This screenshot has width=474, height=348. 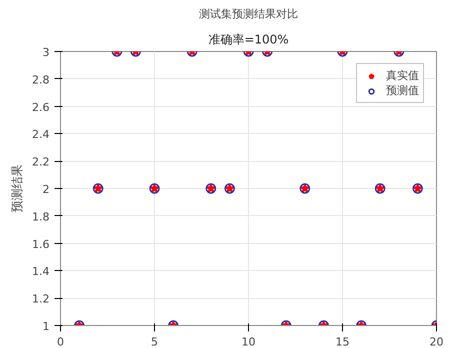 What do you see at coordinates (46, 52) in the screenshot?
I see `y-tick-label: 3` at bounding box center [46, 52].